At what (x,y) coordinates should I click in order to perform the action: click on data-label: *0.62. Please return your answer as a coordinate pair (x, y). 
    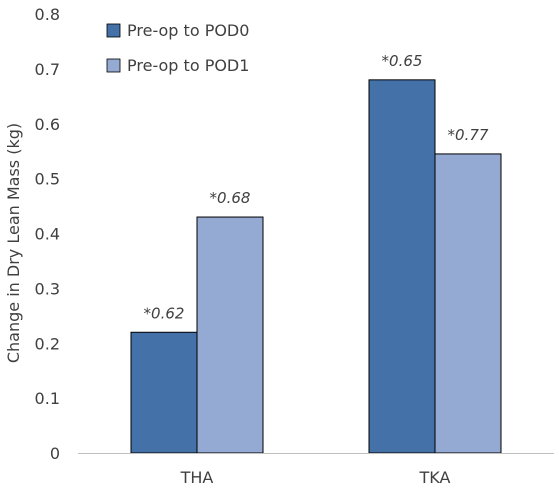
    Looking at the image, I should click on (164, 313).